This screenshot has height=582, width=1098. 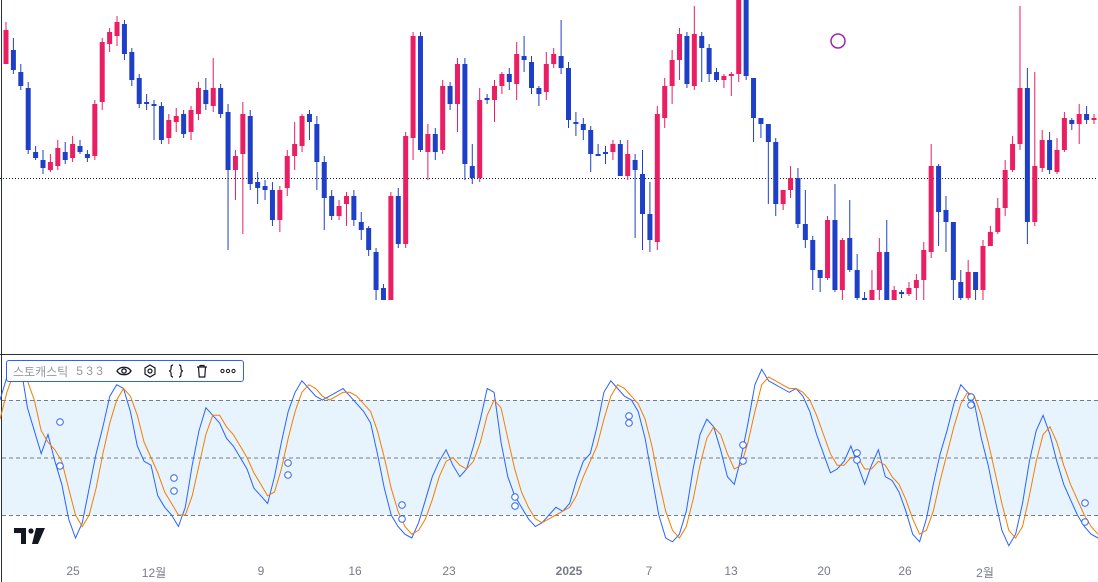 I want to click on time-axis-label: 2월, so click(x=985, y=573).